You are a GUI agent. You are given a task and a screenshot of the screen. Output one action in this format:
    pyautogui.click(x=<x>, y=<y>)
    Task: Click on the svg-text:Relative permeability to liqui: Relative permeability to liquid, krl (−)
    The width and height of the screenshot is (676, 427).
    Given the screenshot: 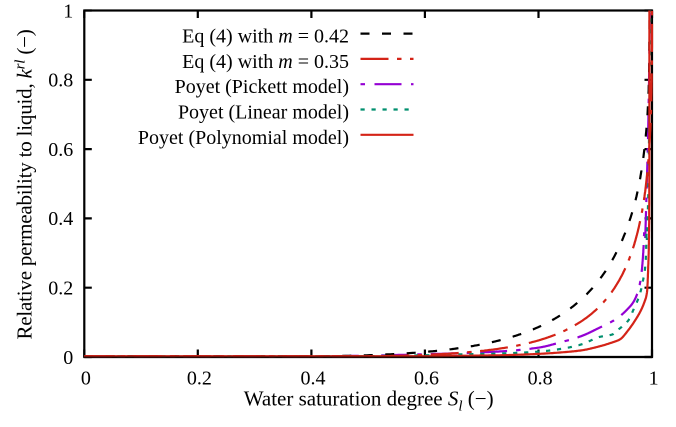 What is the action you would take?
    pyautogui.click(x=24, y=184)
    